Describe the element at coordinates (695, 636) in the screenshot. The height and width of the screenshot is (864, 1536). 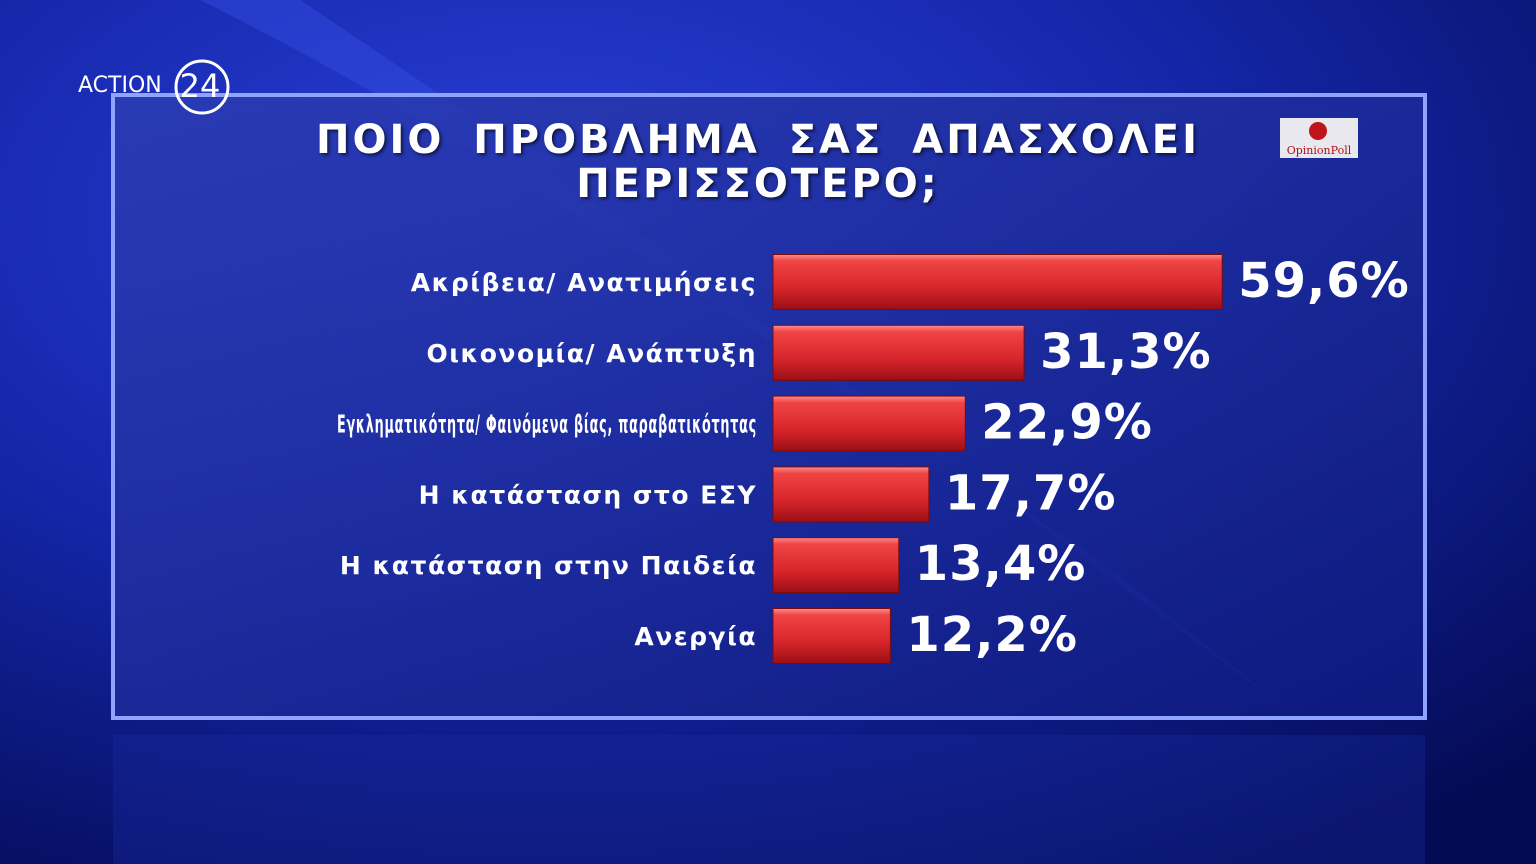
I see `category-label: Ανεργία` at that location.